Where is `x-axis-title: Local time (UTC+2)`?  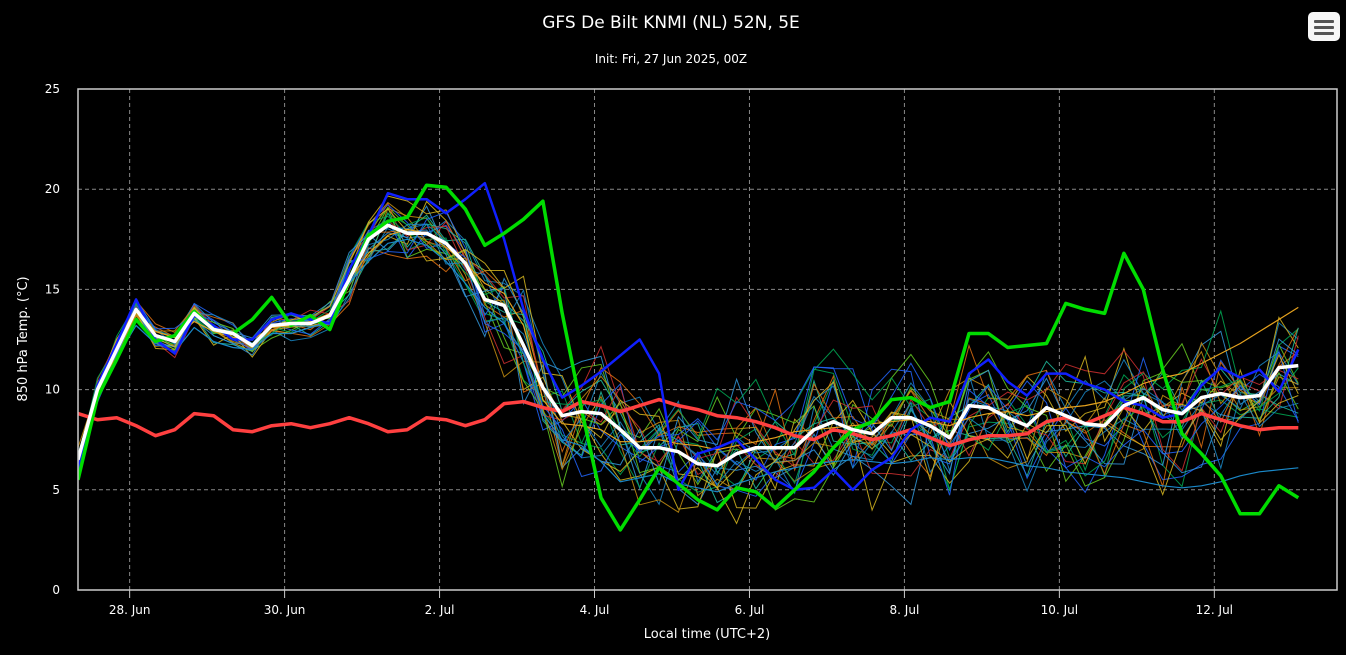 x-axis-title: Local time (UTC+2) is located at coordinates (707, 634).